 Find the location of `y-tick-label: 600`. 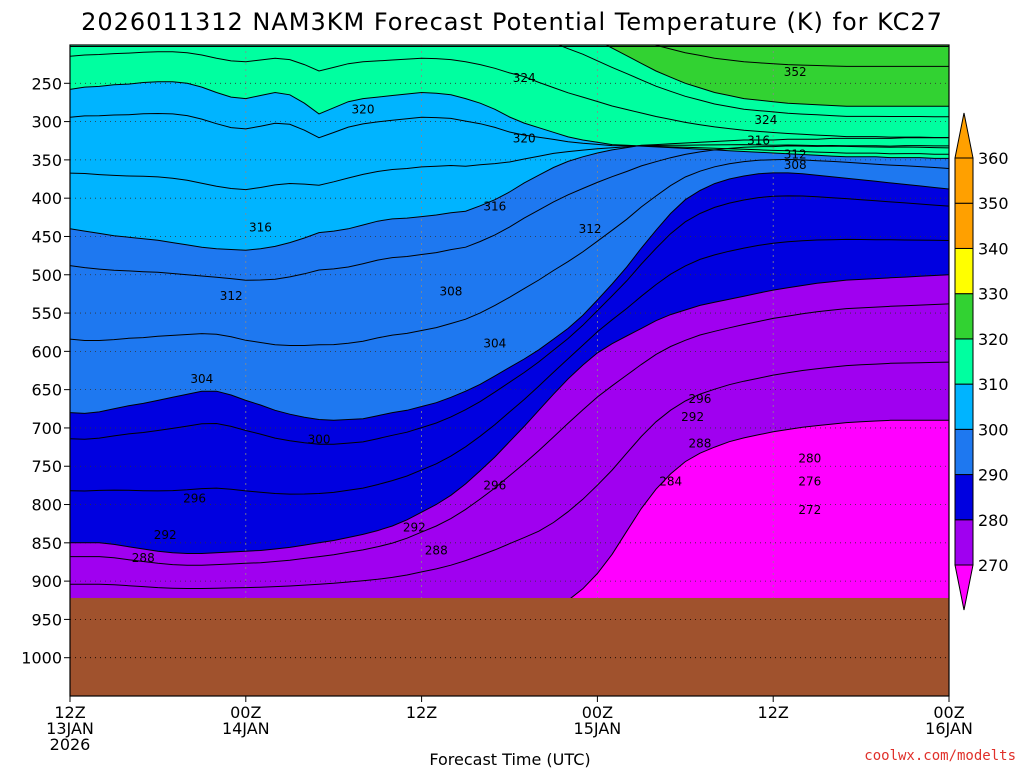

y-tick-label: 600 is located at coordinates (46, 351).